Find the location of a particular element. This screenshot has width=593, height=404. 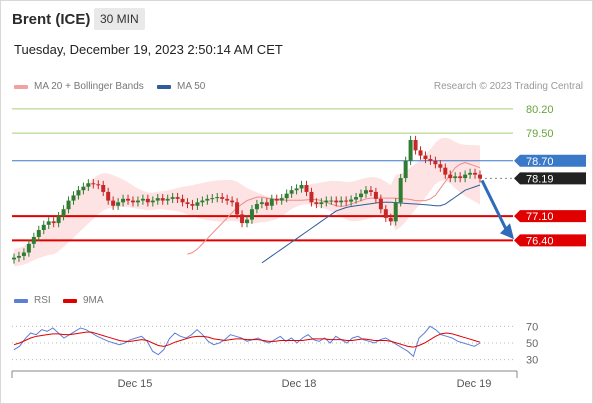

level-label-79-50: 79.50 is located at coordinates (540, 134).